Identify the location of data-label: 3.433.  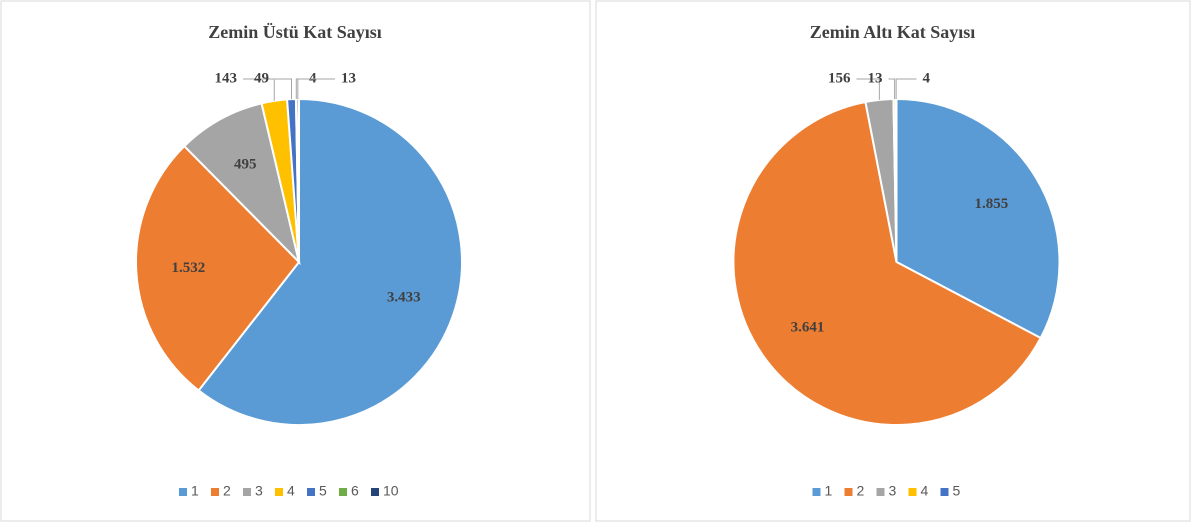
(404, 298).